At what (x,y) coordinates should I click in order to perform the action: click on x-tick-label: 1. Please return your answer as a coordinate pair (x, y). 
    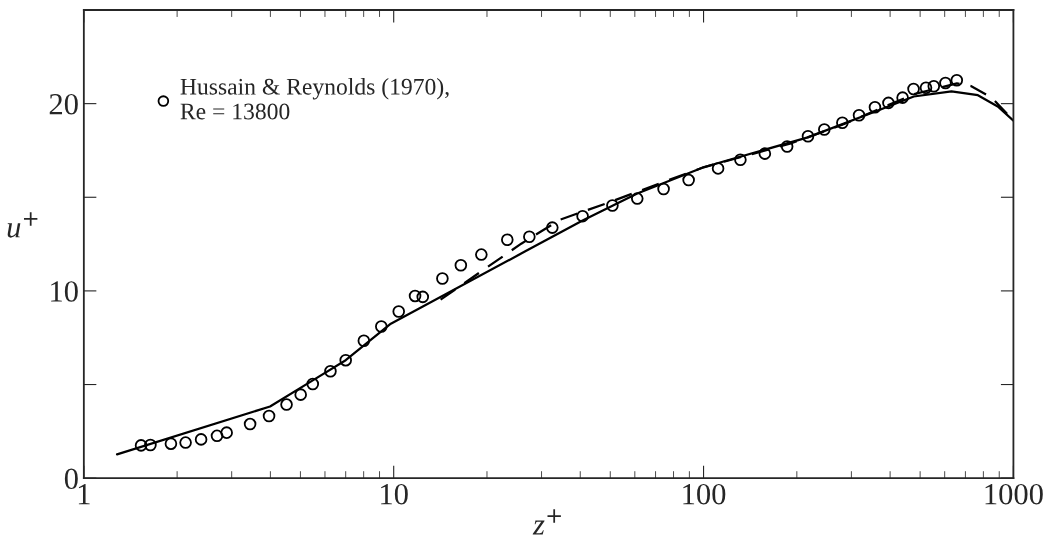
    Looking at the image, I should click on (84, 494).